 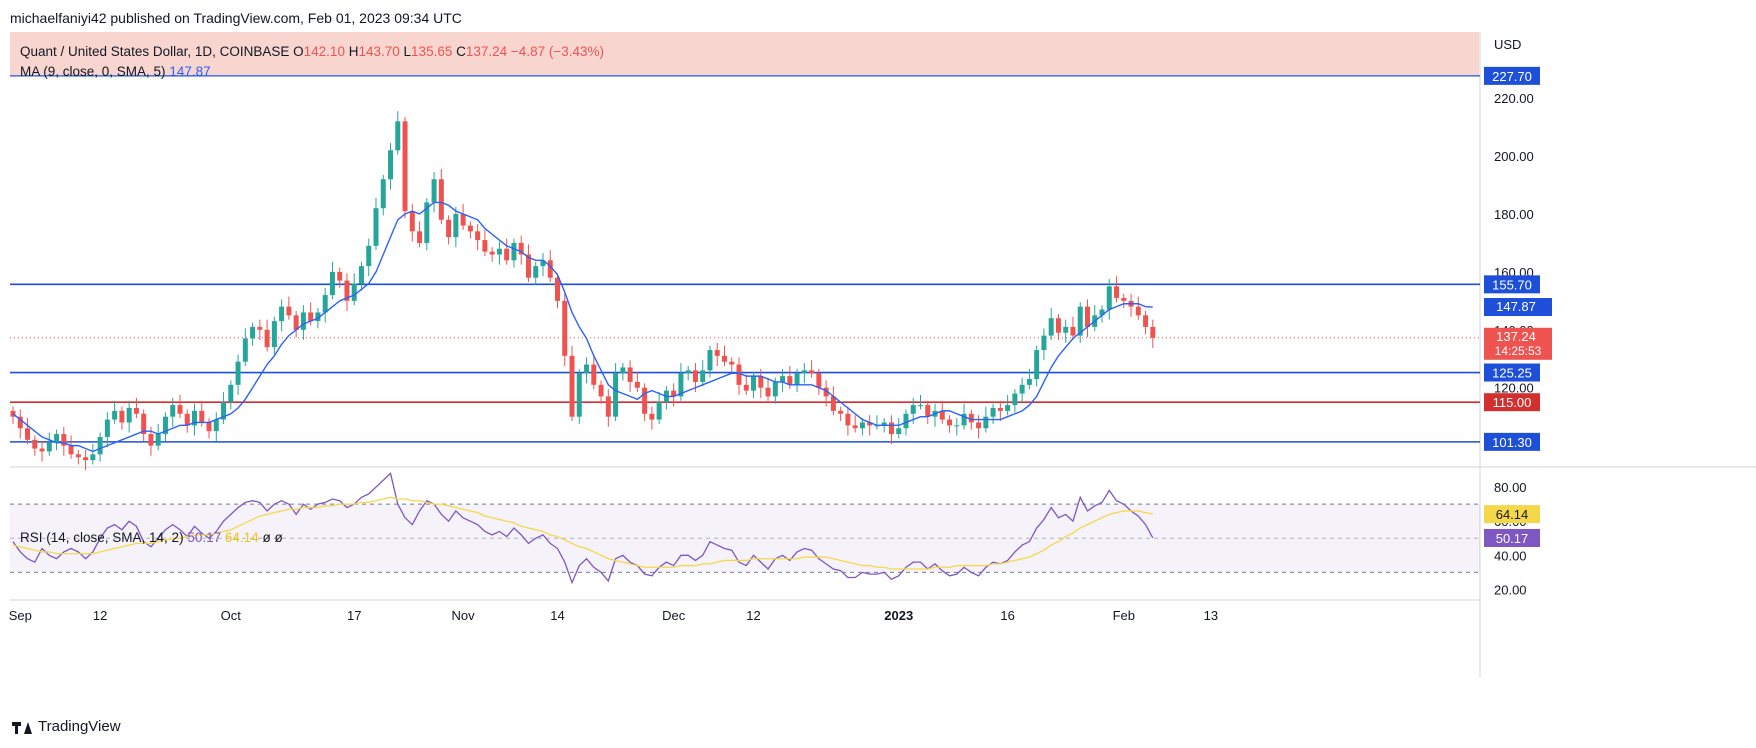 I want to click on level-price-label: 125.25, so click(x=1512, y=373).